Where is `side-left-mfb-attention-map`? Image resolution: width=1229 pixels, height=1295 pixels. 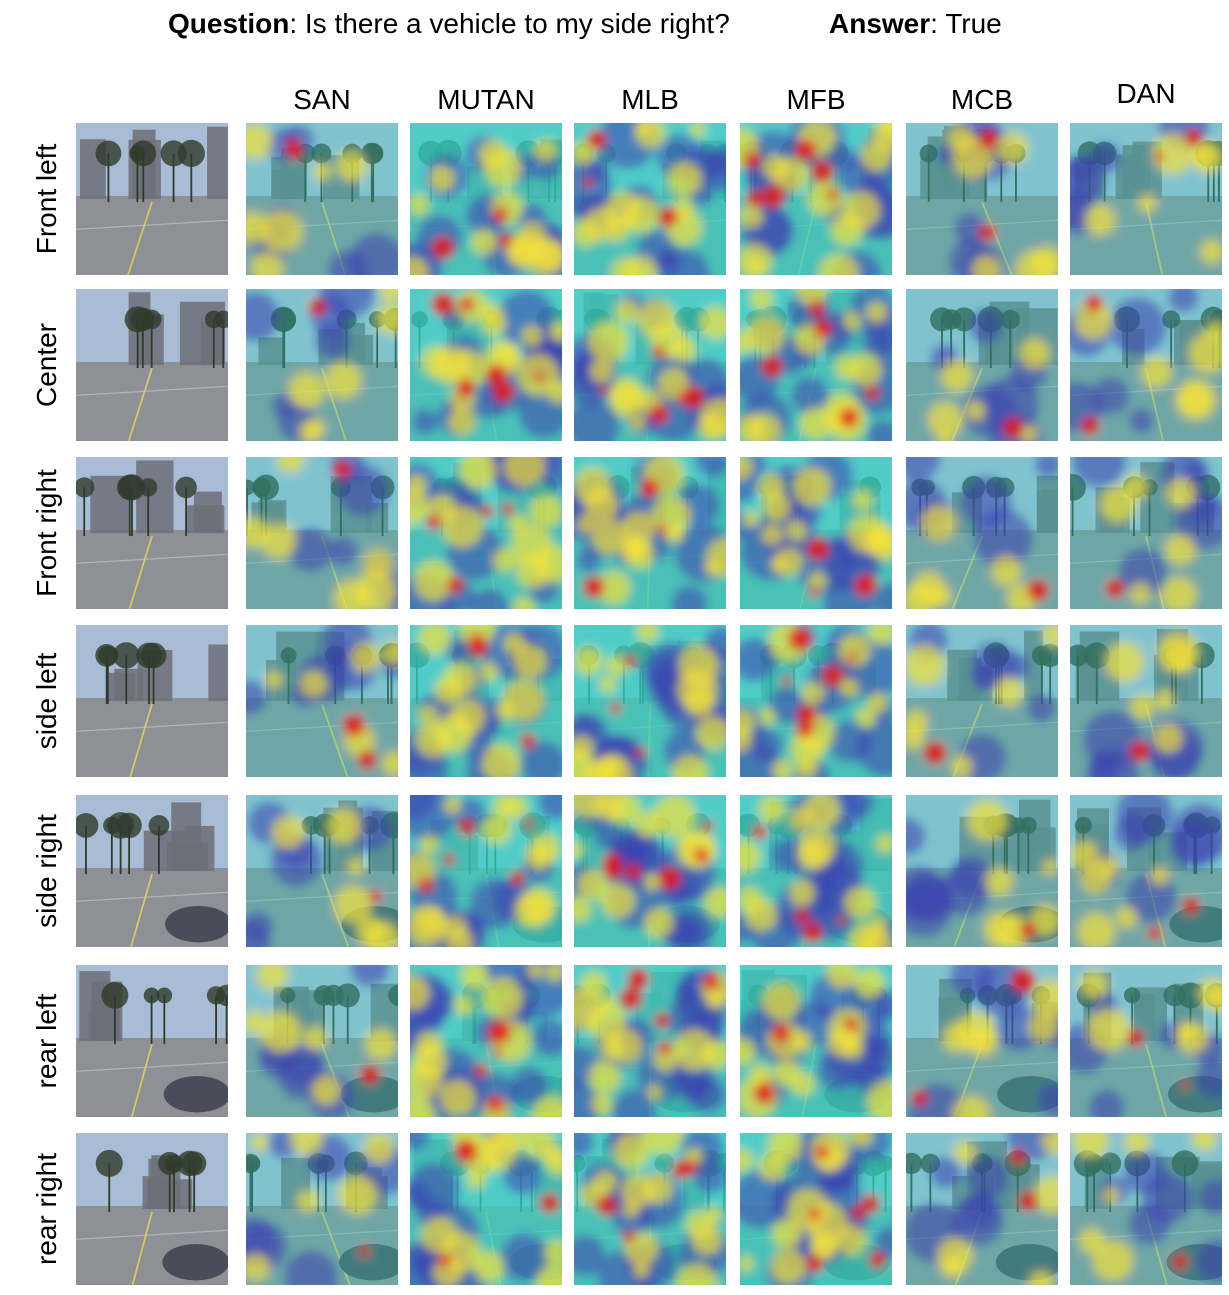
side-left-mfb-attention-map is located at coordinates (816, 701).